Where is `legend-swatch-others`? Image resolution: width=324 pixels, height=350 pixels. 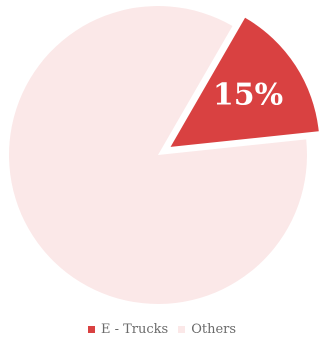 legend-swatch-others is located at coordinates (182, 329).